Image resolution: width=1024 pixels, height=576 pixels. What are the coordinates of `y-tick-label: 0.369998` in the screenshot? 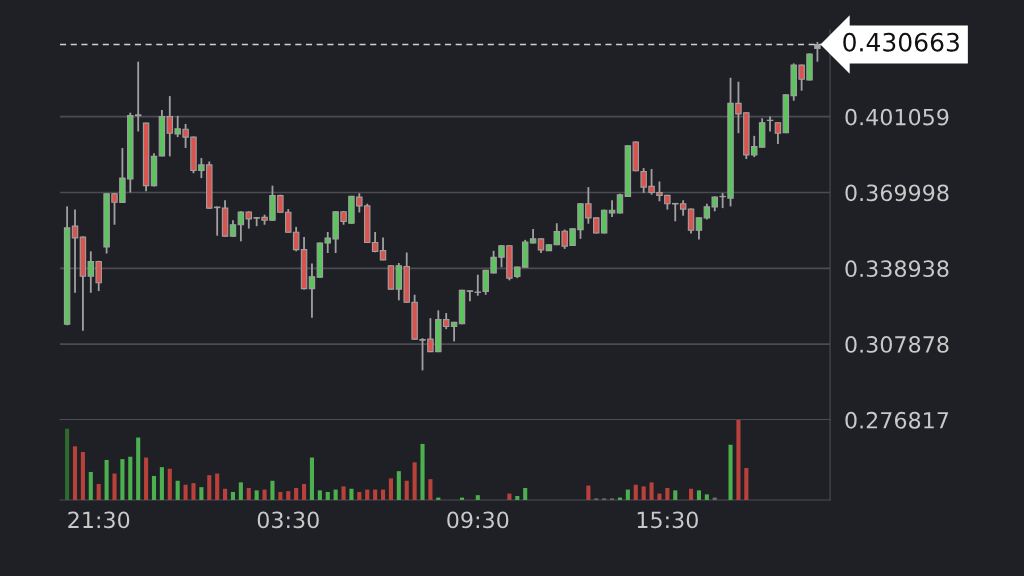 It's located at (897, 193).